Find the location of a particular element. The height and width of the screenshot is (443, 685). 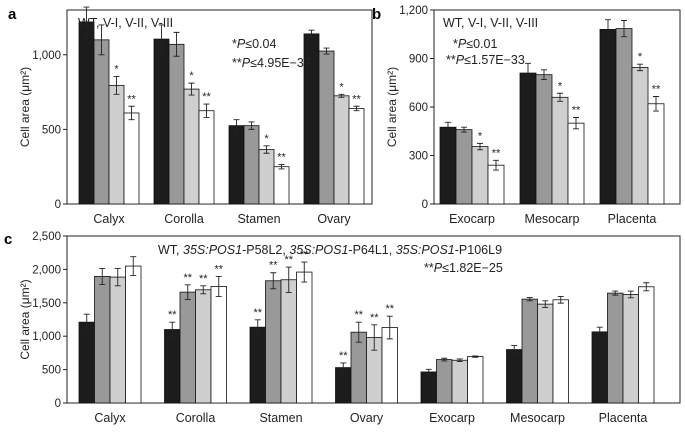

panel-c-significance-corolla-series-1: ** is located at coordinates (172, 315).